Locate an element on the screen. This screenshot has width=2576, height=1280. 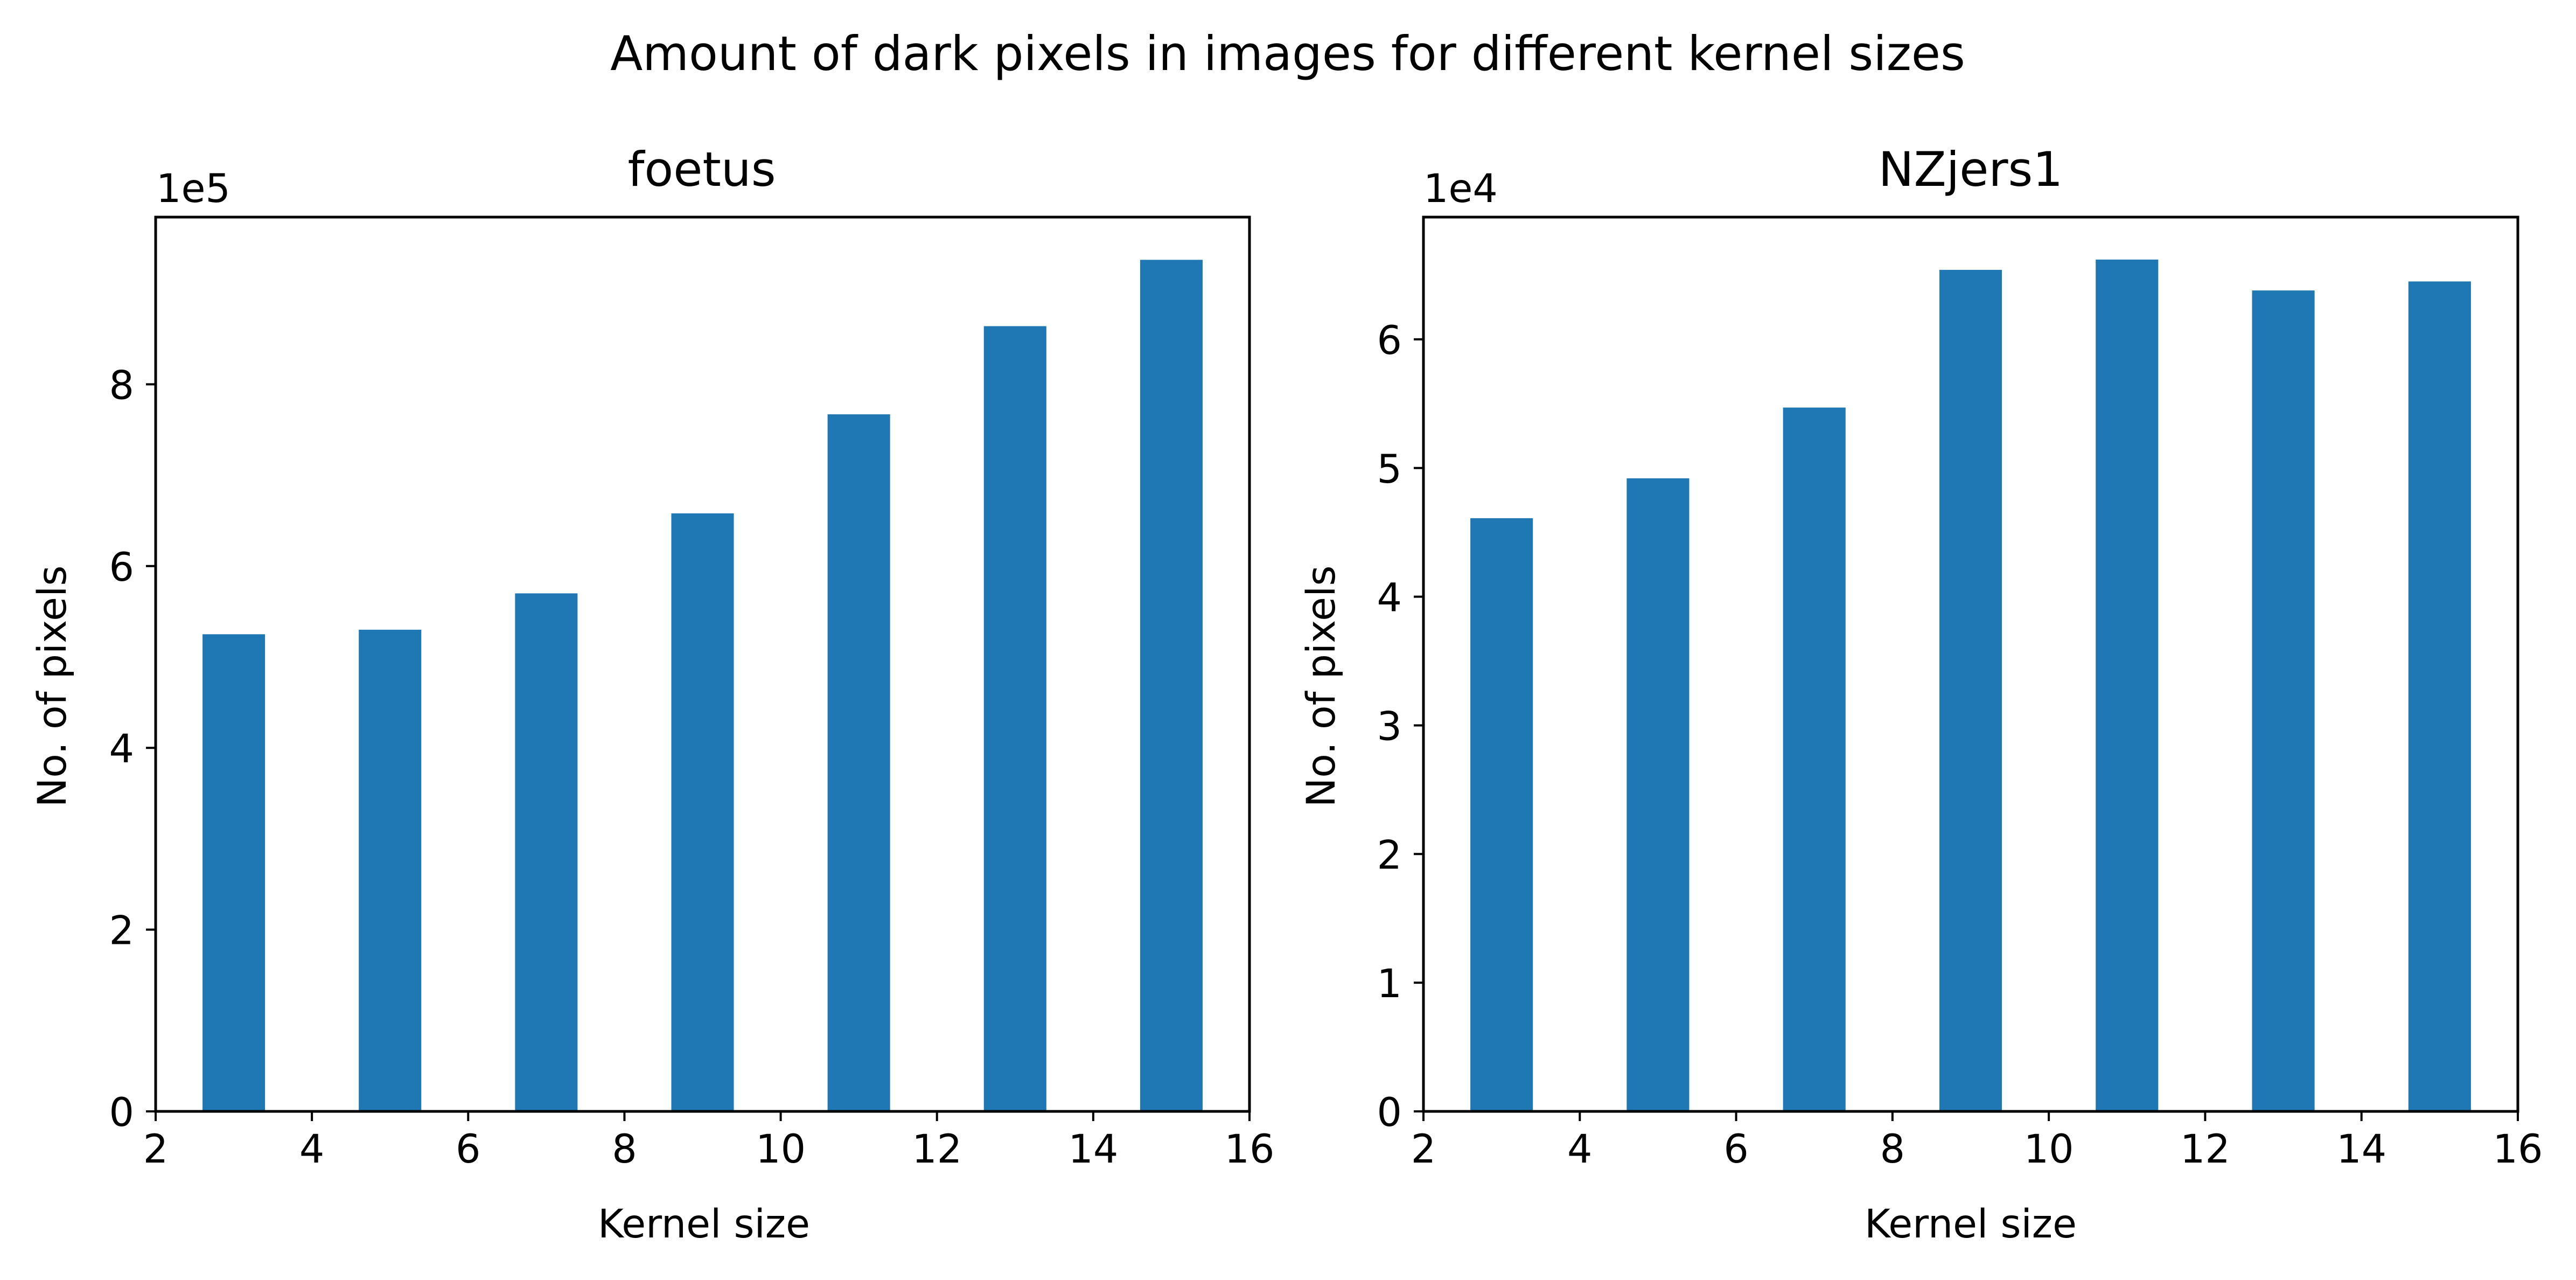
y-tick-label: 3 is located at coordinates (1389, 726).